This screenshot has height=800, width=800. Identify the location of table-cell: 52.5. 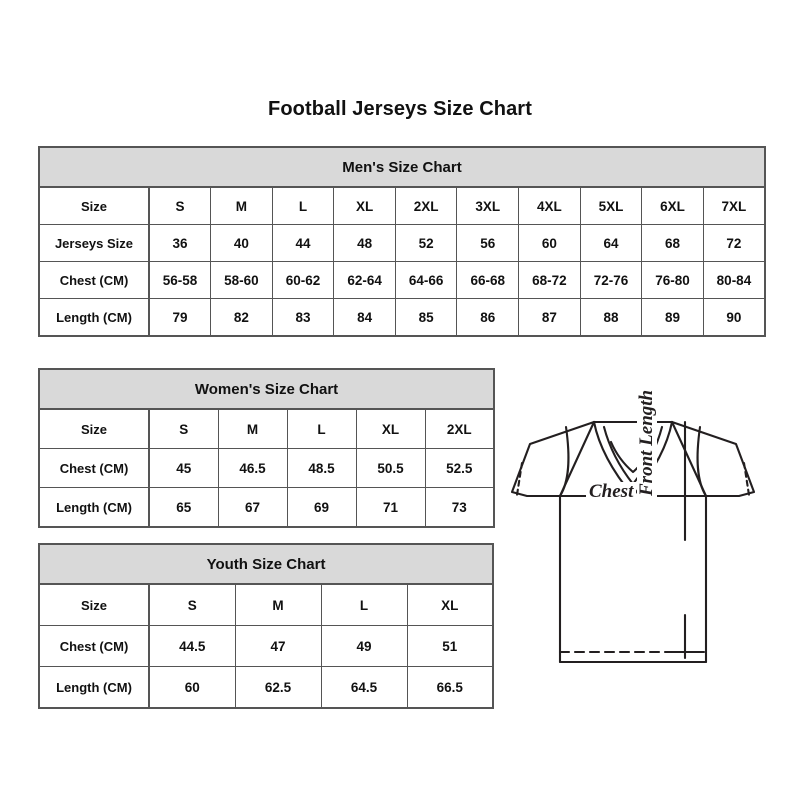
(459, 468).